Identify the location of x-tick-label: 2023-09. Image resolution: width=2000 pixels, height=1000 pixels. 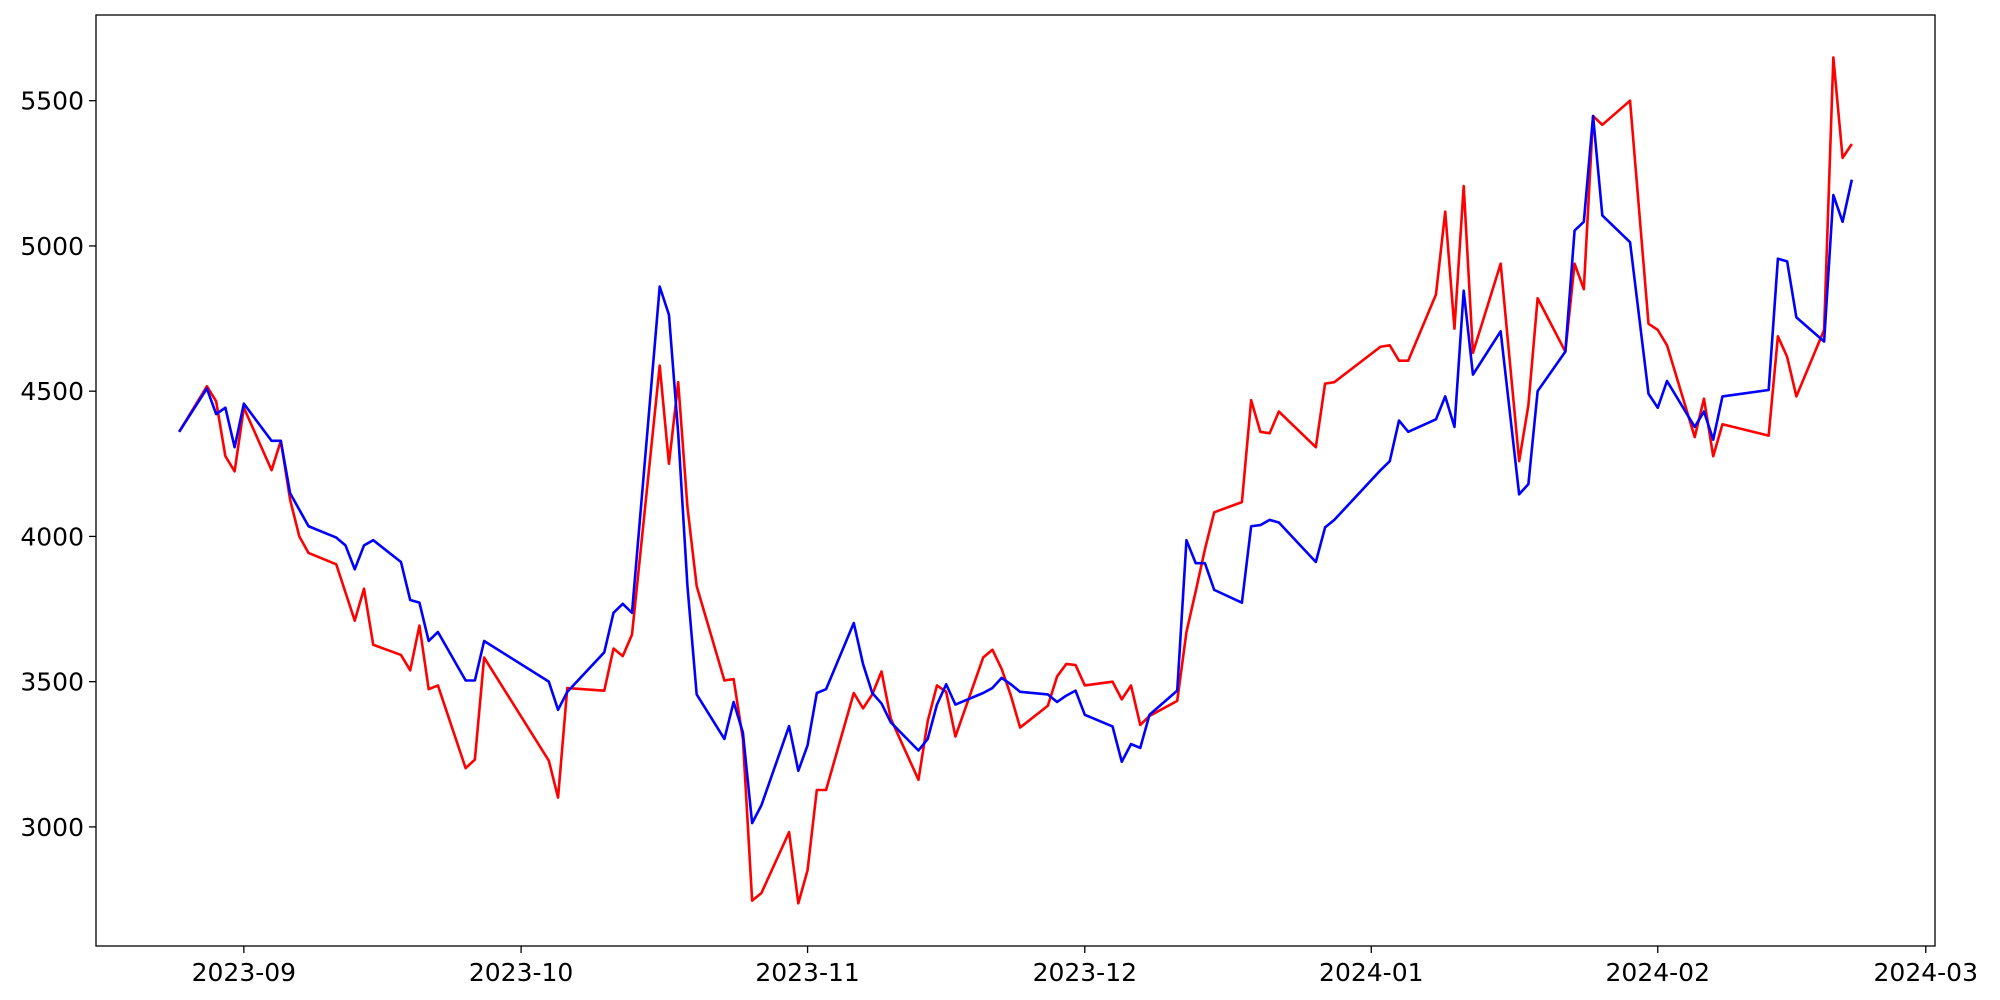
(244, 972).